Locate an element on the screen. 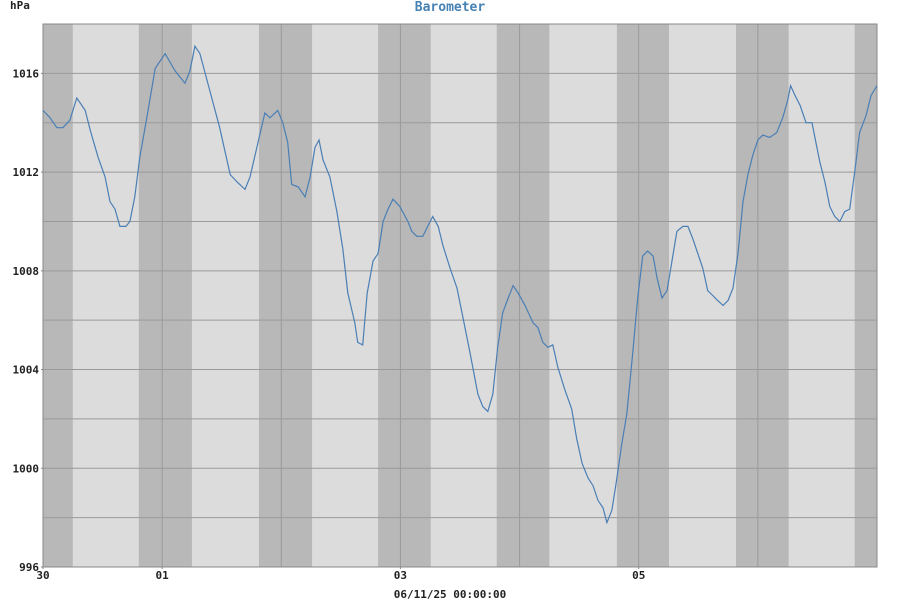 This screenshot has height=600, width=900. x-tick-label: 01 is located at coordinates (163, 575).